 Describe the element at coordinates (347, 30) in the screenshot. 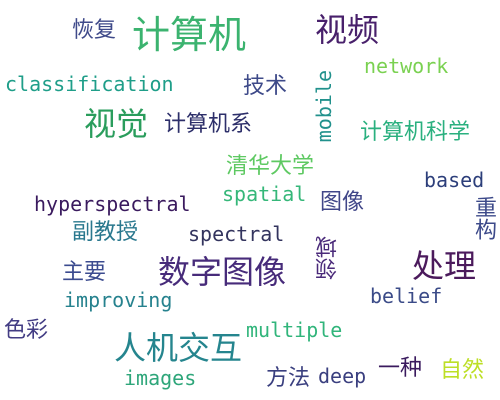

I see `word-shipin: 视频` at that location.